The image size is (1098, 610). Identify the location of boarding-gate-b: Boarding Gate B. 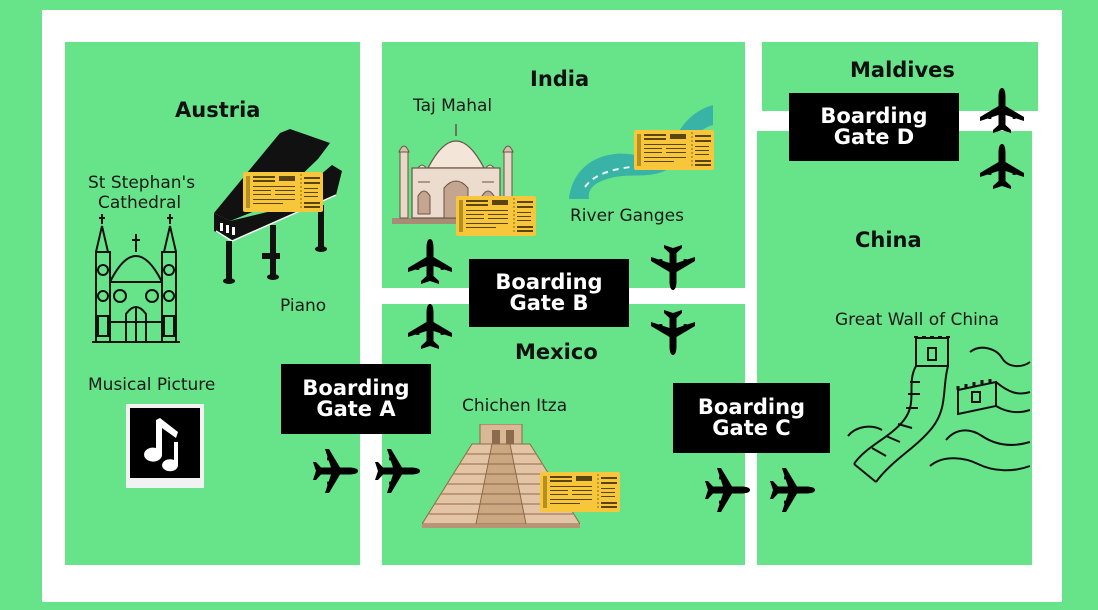
(549, 293).